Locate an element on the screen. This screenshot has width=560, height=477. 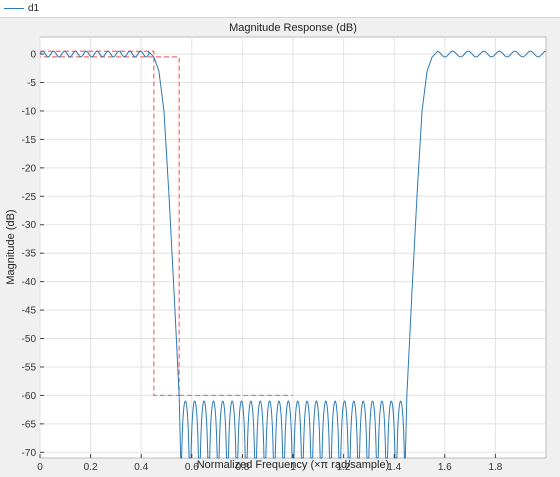
y-axis-label: Magnitude (dB) is located at coordinates (11, 246).